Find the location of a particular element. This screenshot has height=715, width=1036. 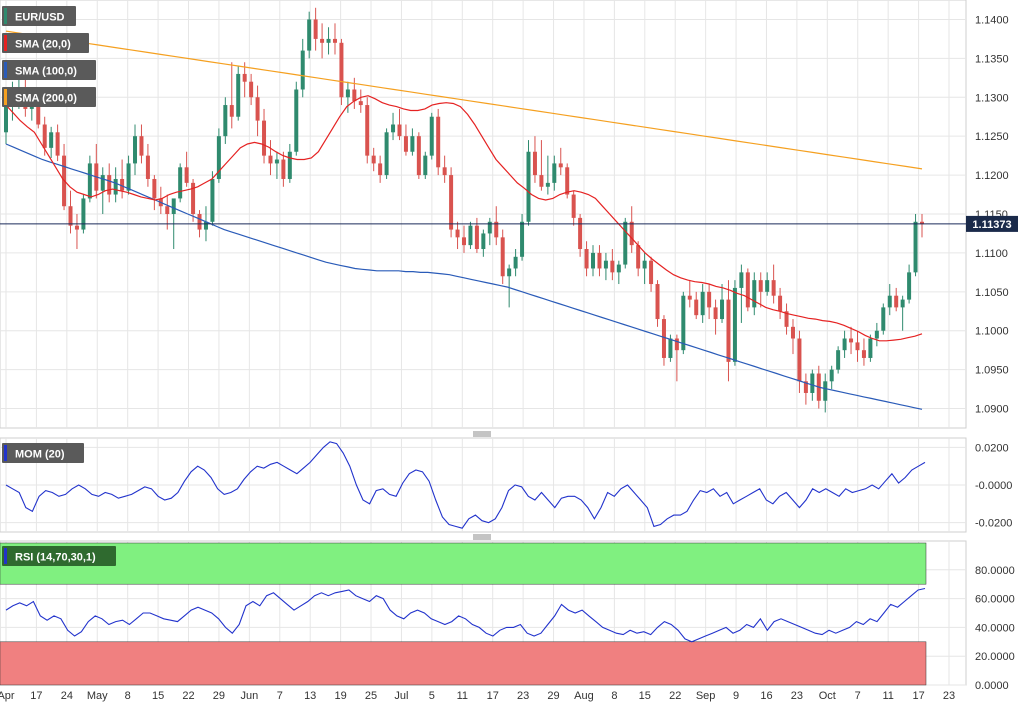

legend-sma20: SMA (20,0) is located at coordinates (45, 43).